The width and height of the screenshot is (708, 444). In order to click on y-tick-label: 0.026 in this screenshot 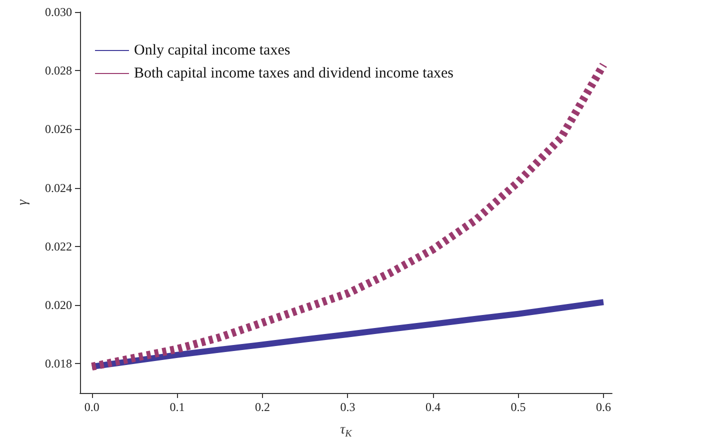, I will do `click(58, 129)`.